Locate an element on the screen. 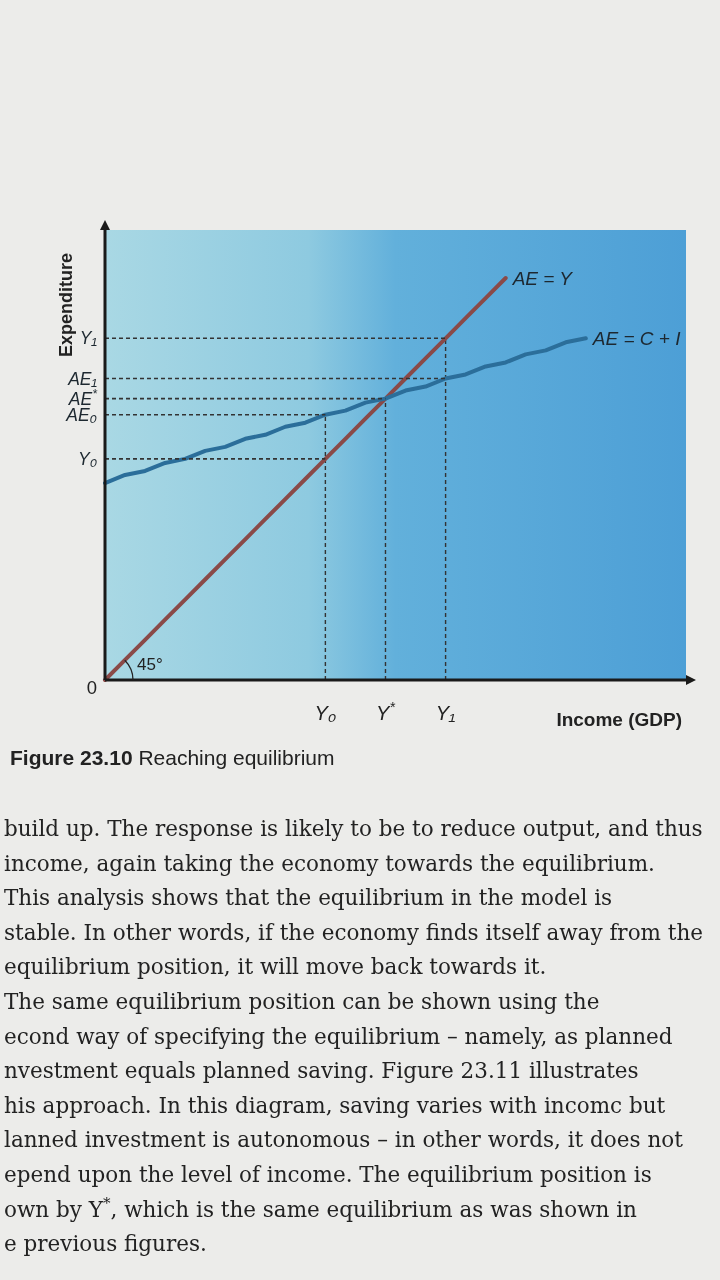 This screenshot has width=720, height=1280. text: his approach. In this diagram, saving varies with incomc but is located at coordinates (335, 1105).